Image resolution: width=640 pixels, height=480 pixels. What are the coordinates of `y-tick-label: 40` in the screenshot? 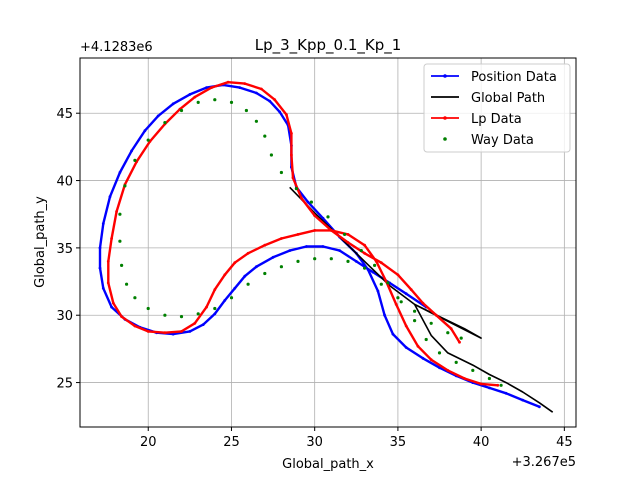 It's located at (64, 182).